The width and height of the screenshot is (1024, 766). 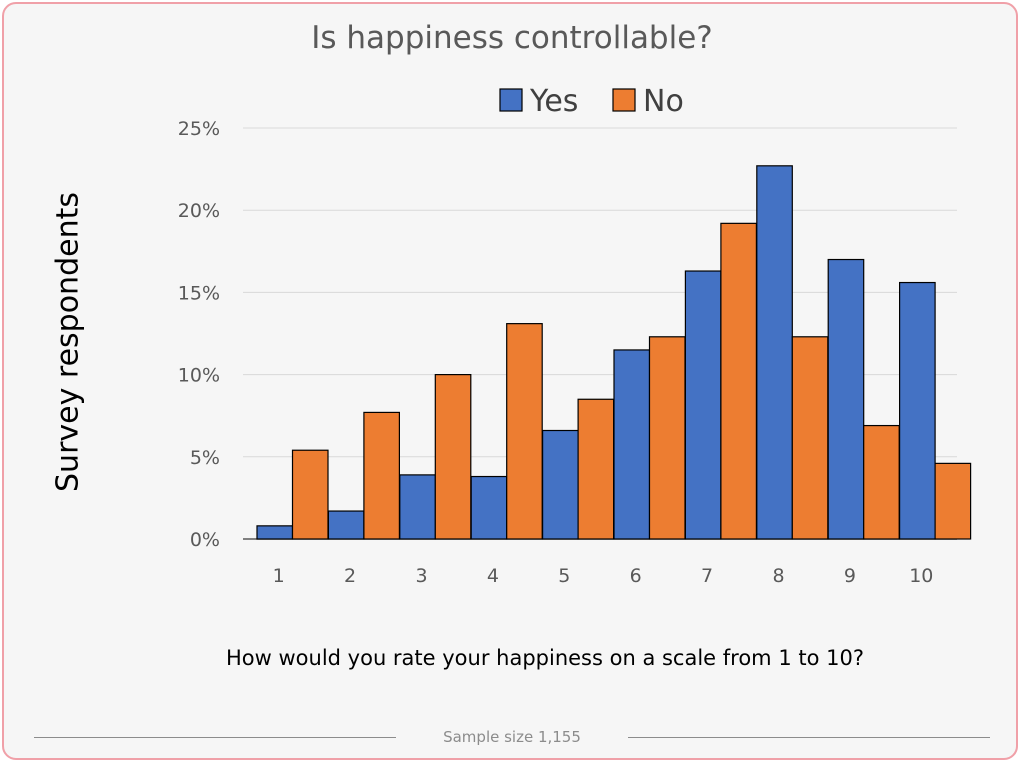 What do you see at coordinates (850, 576) in the screenshot?
I see `x-tick-label: 9` at bounding box center [850, 576].